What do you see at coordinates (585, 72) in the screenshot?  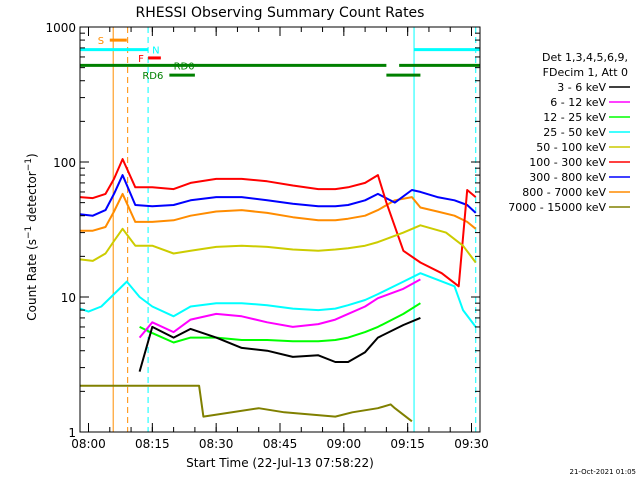 I see `legend-header-2: FDecim 1, Att 0` at bounding box center [585, 72].